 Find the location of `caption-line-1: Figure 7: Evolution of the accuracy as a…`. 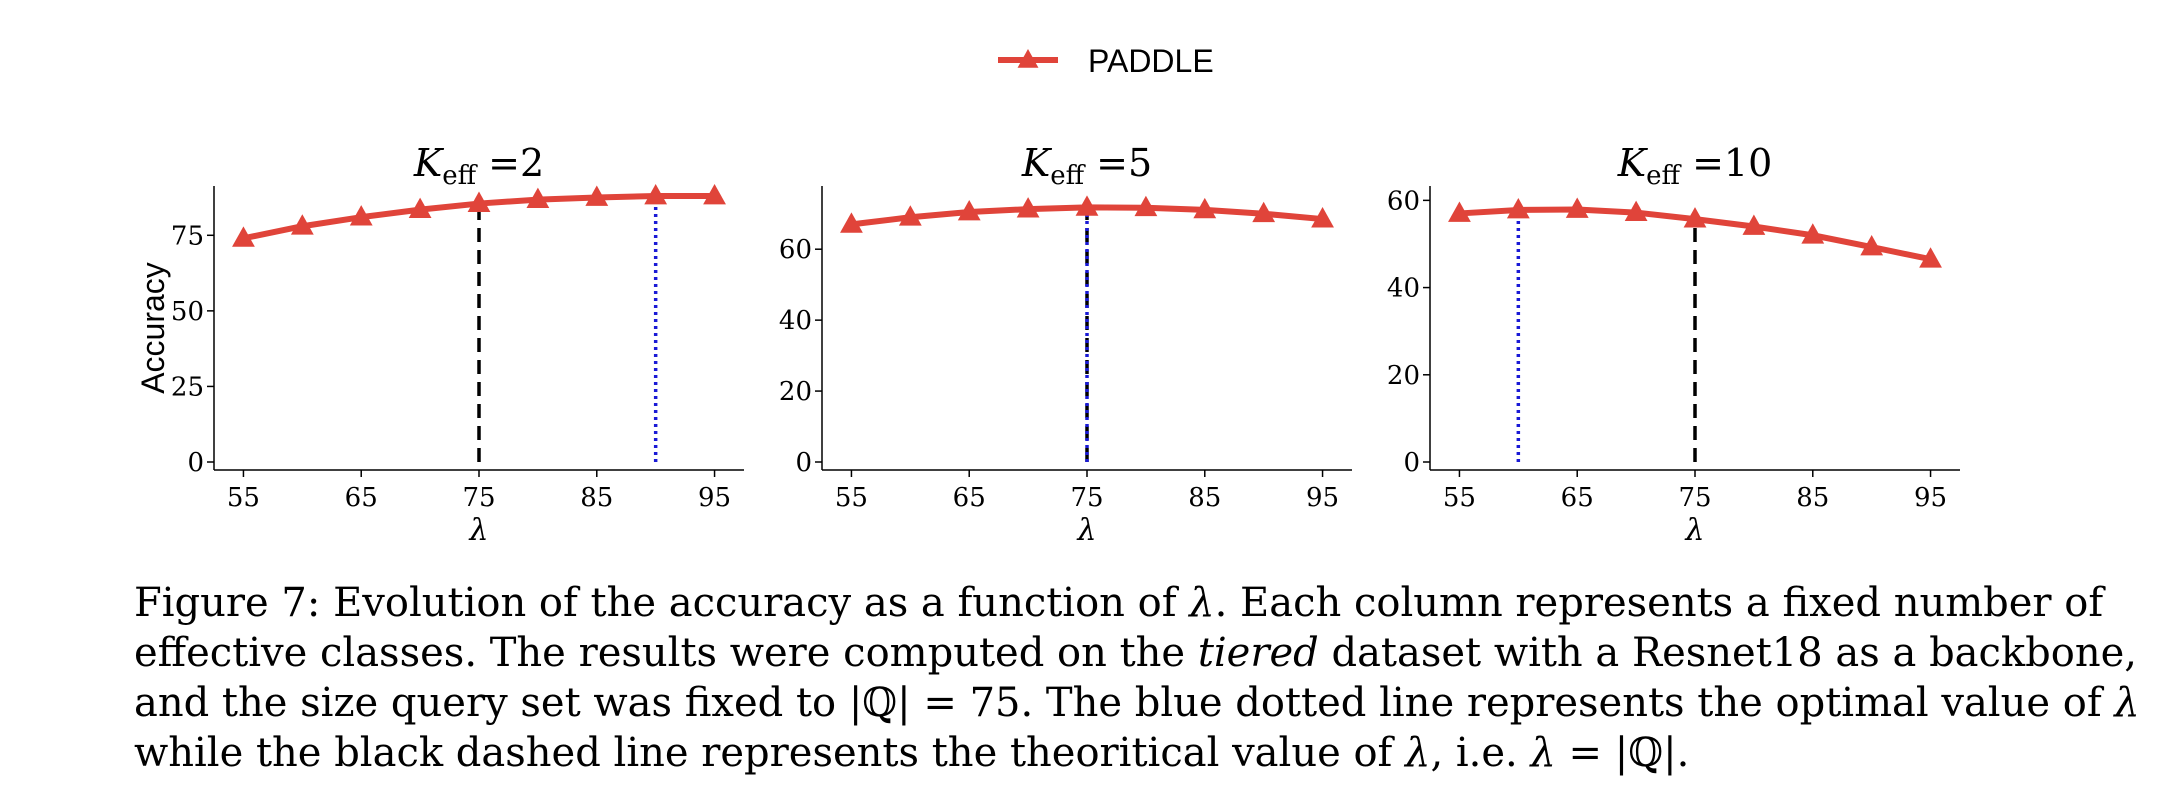

caption-line-1: Figure 7: Evolution of the accuracy as a… is located at coordinates (1118, 603).